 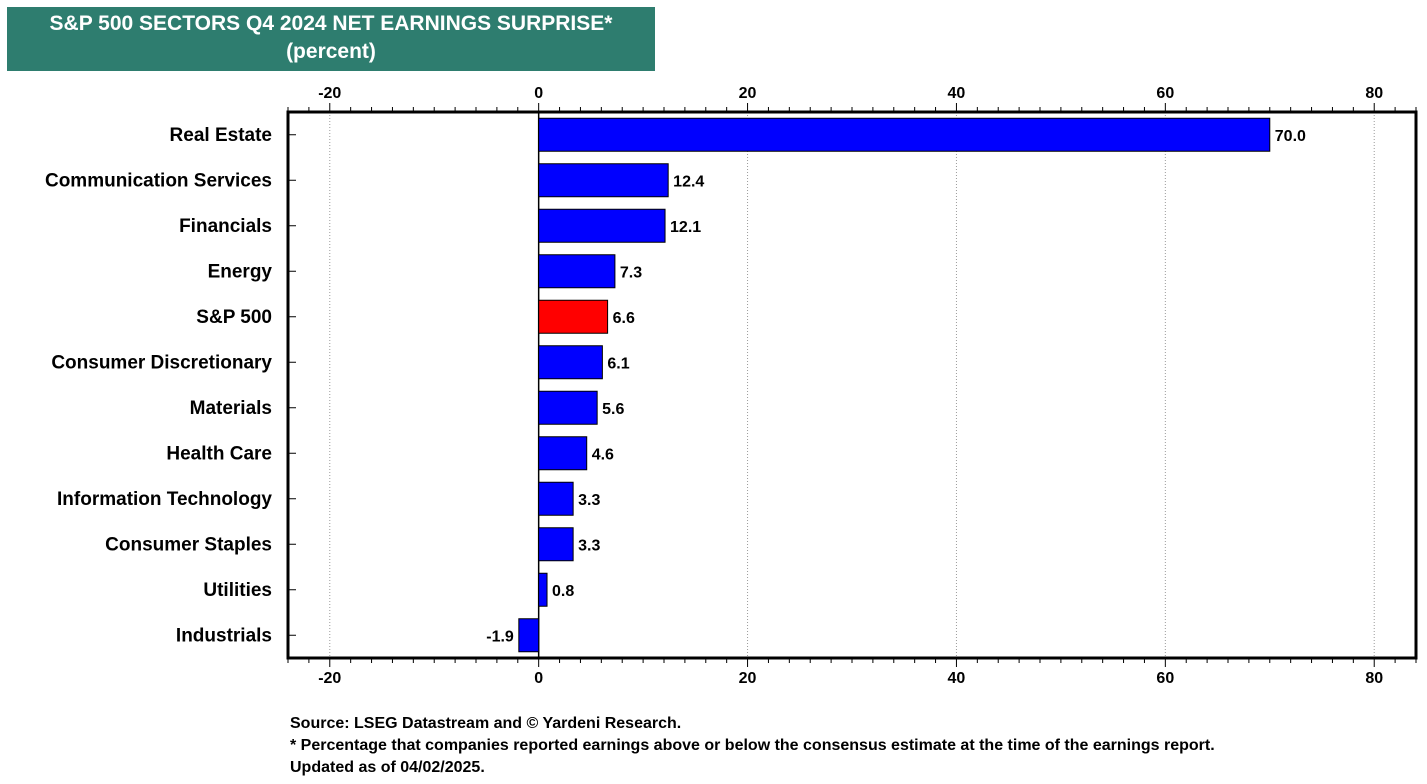 I want to click on data-label: 7.3, so click(x=631, y=272).